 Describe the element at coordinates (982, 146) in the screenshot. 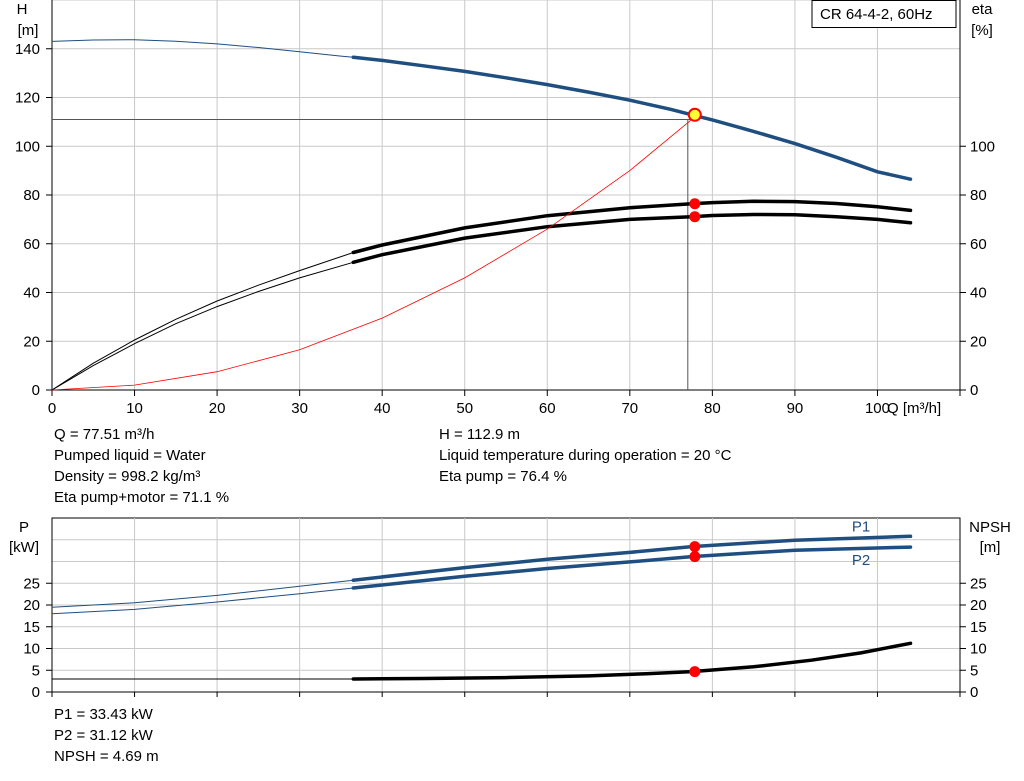

I see `top-right-tick-label: 100` at that location.